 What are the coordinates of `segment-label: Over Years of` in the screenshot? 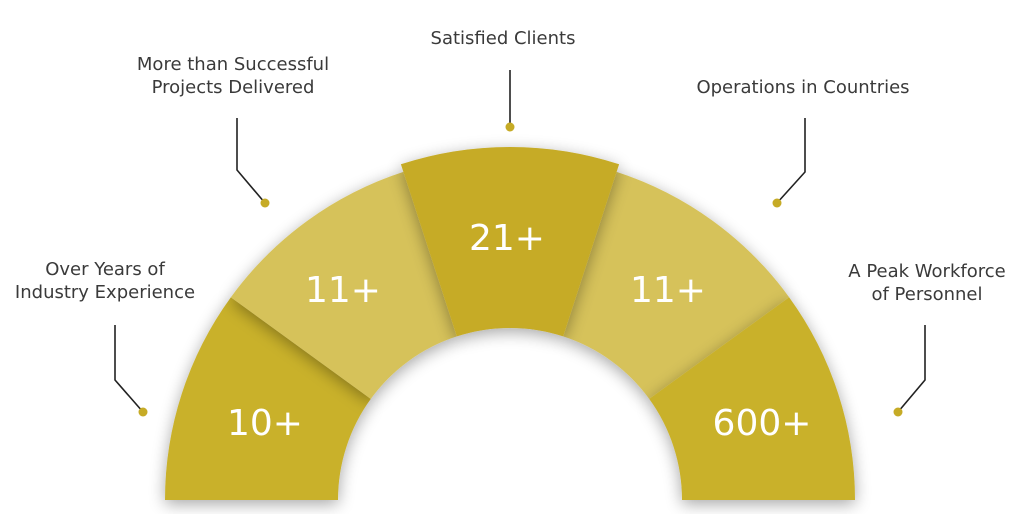 It's located at (105, 269).